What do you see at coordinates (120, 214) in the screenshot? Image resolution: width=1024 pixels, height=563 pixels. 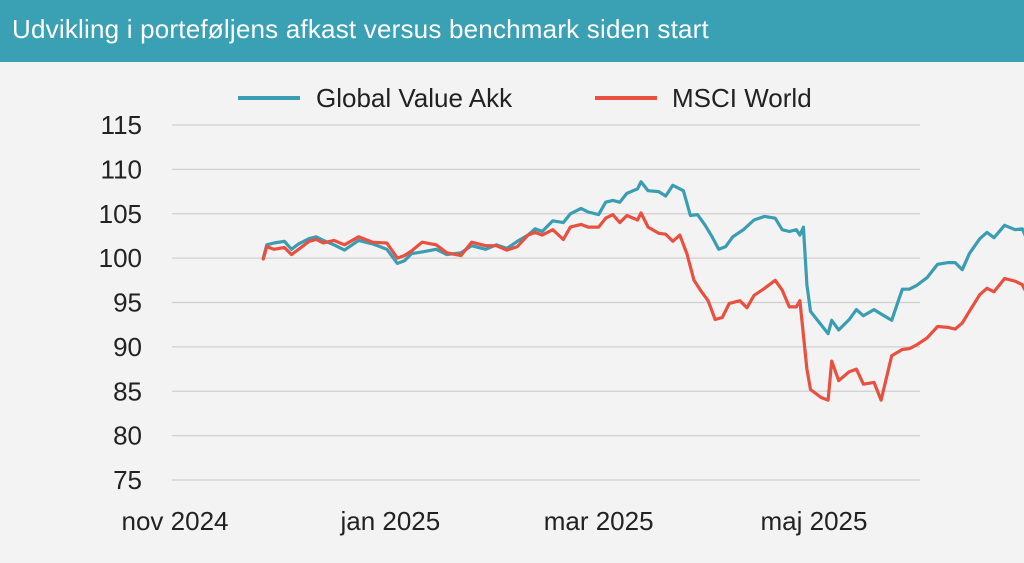 I see `y-tick-label: 105` at bounding box center [120, 214].